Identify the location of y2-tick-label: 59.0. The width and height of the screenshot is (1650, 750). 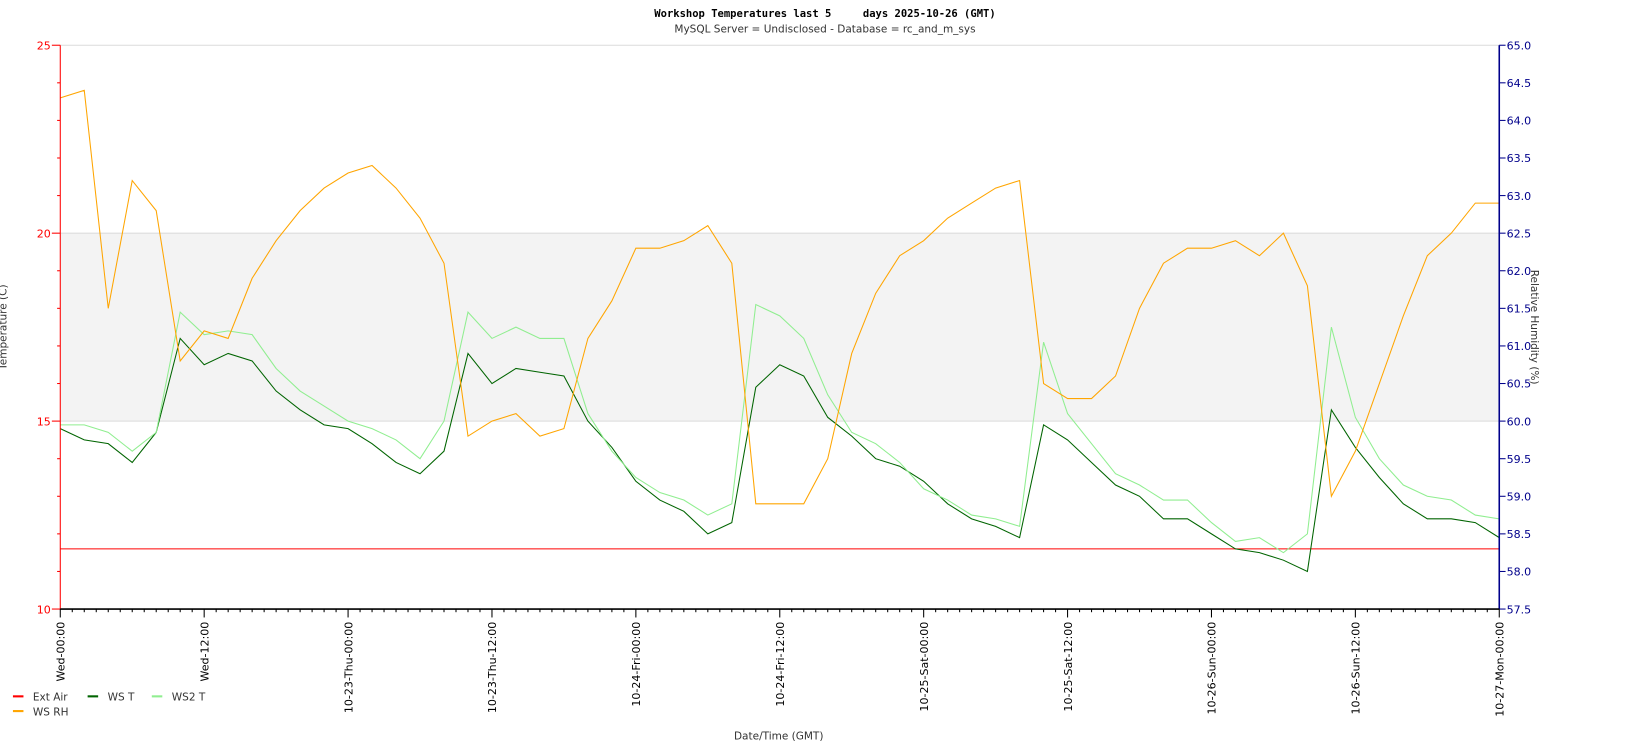
(1519, 496).